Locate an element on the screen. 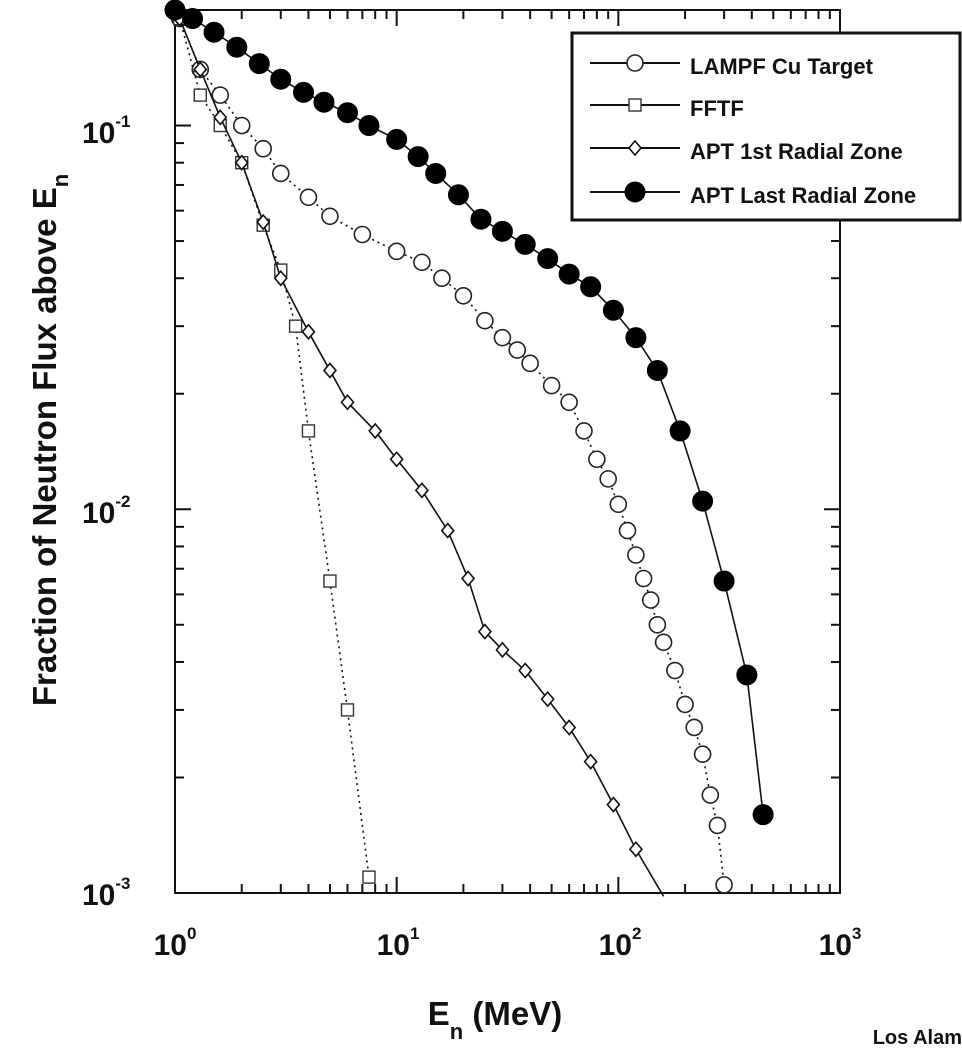 The width and height of the screenshot is (962, 1050). x-axis-label: En (MeV) is located at coordinates (495, 1019).